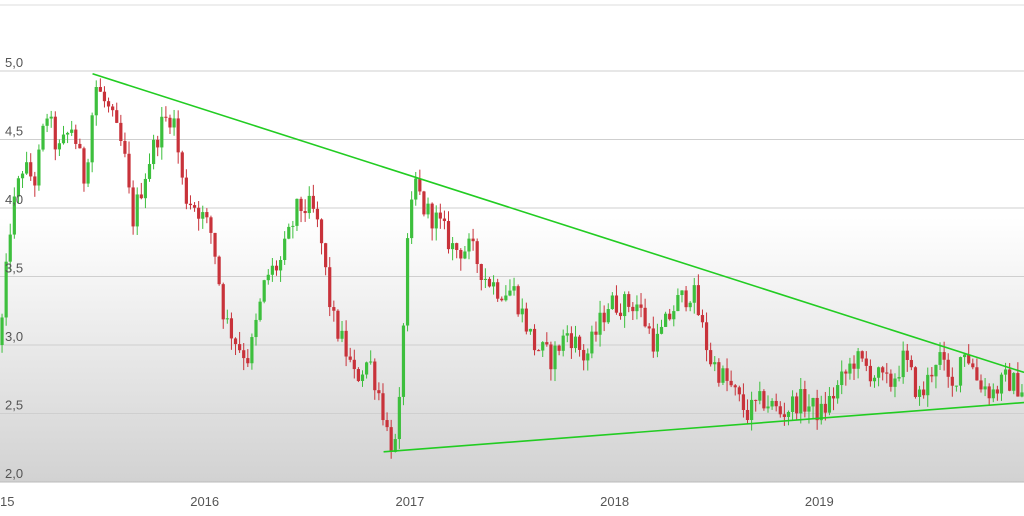  What do you see at coordinates (14, 199) in the screenshot?
I see `y-tick-label: 4,0` at bounding box center [14, 199].